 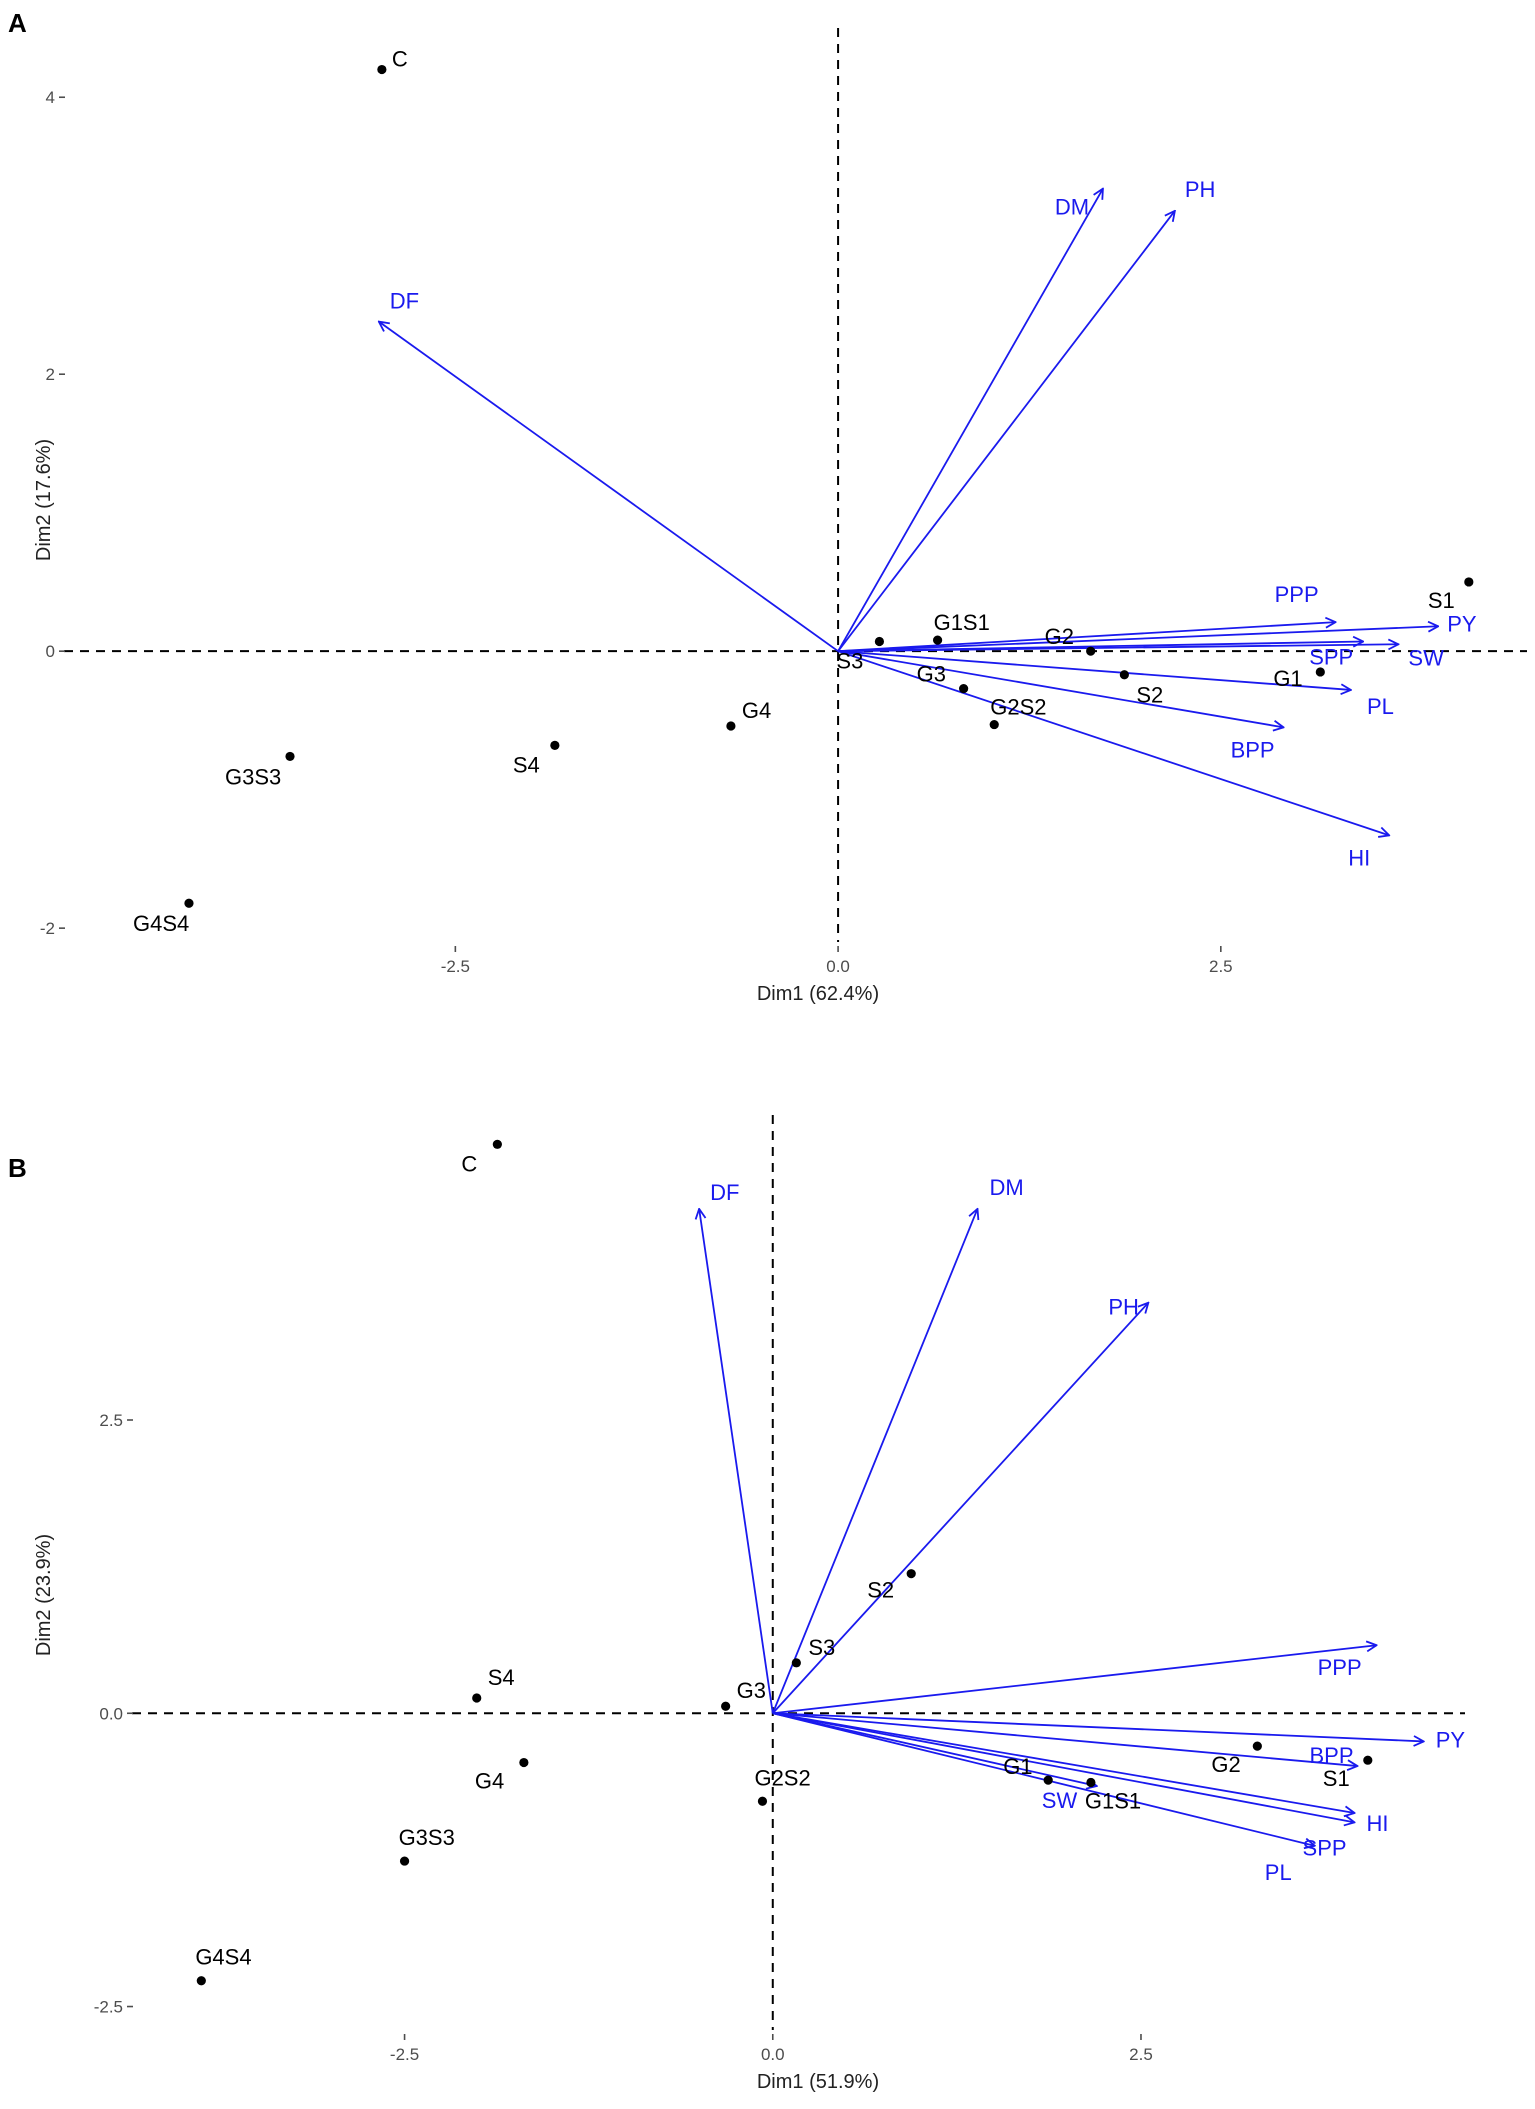 What do you see at coordinates (50, 651) in the screenshot?
I see `y-tick-label: 0` at bounding box center [50, 651].